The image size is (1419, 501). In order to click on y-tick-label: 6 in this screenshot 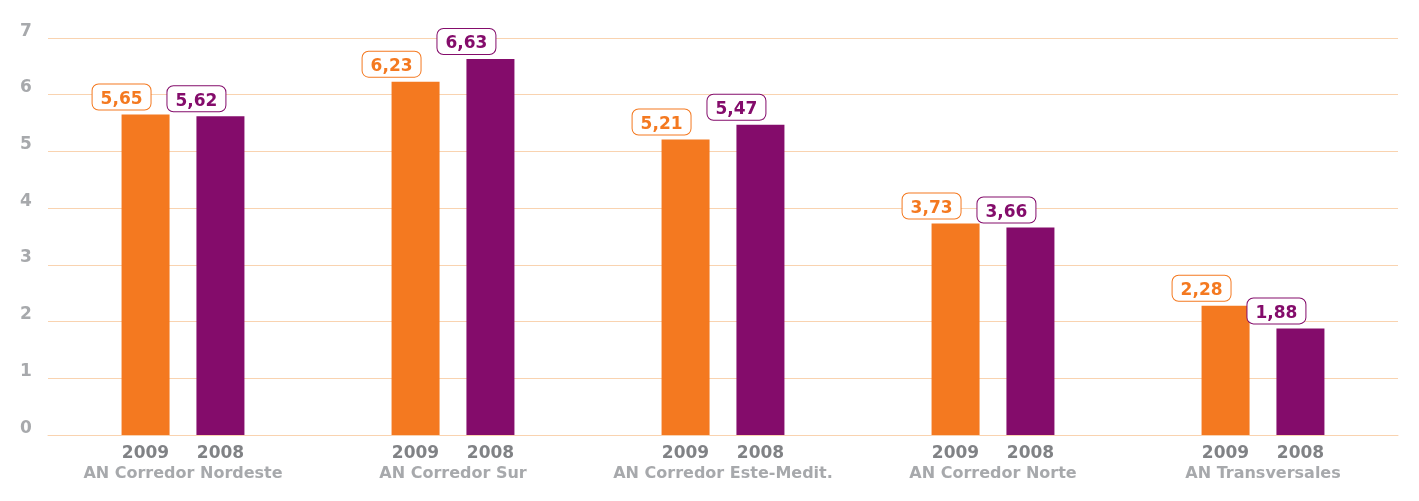, I will do `click(26, 86)`.